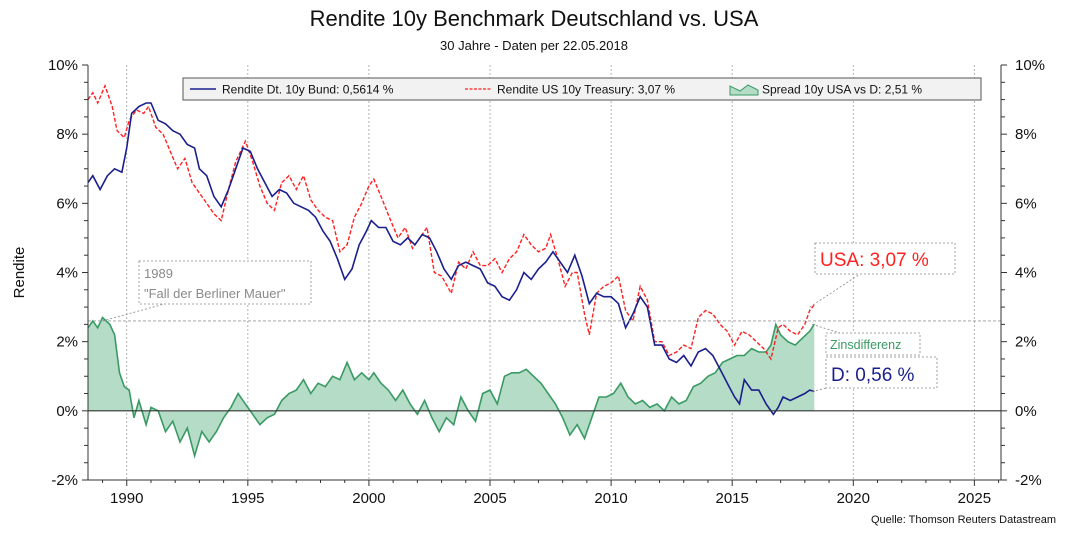 This screenshot has width=1068, height=534. I want to click on right-y-tick-label: 0%, so click(1026, 411).